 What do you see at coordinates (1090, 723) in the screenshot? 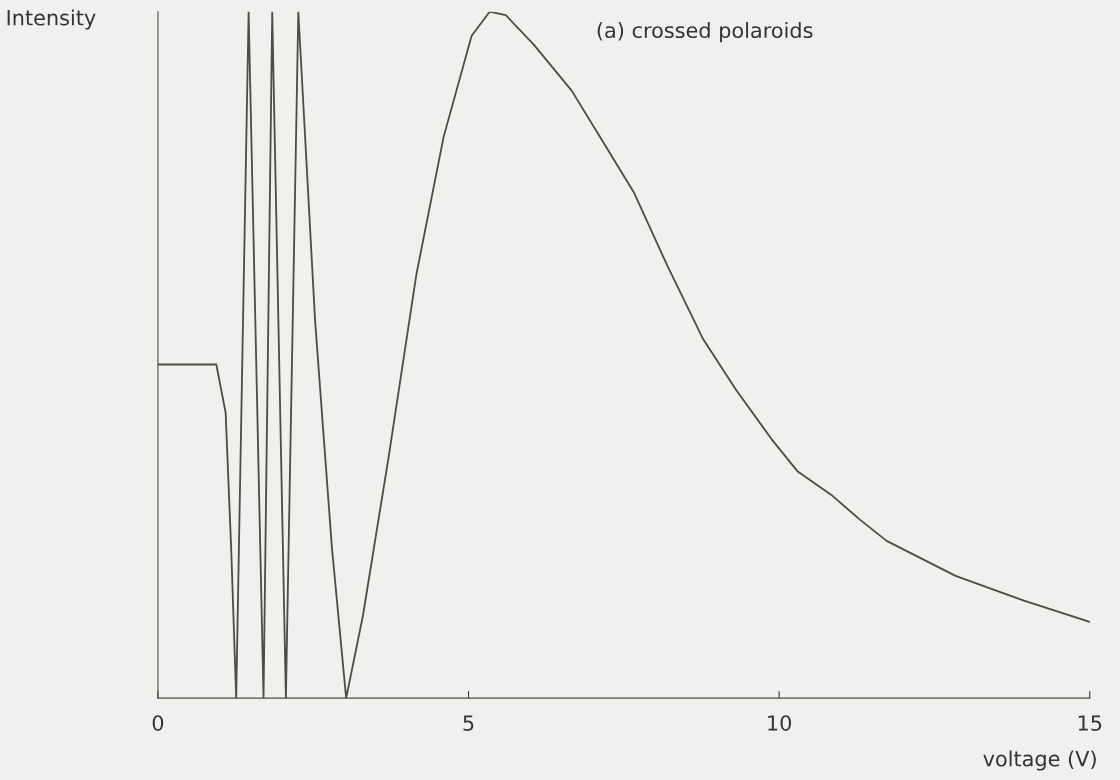
I see `x-tick-label: 15` at bounding box center [1090, 723].